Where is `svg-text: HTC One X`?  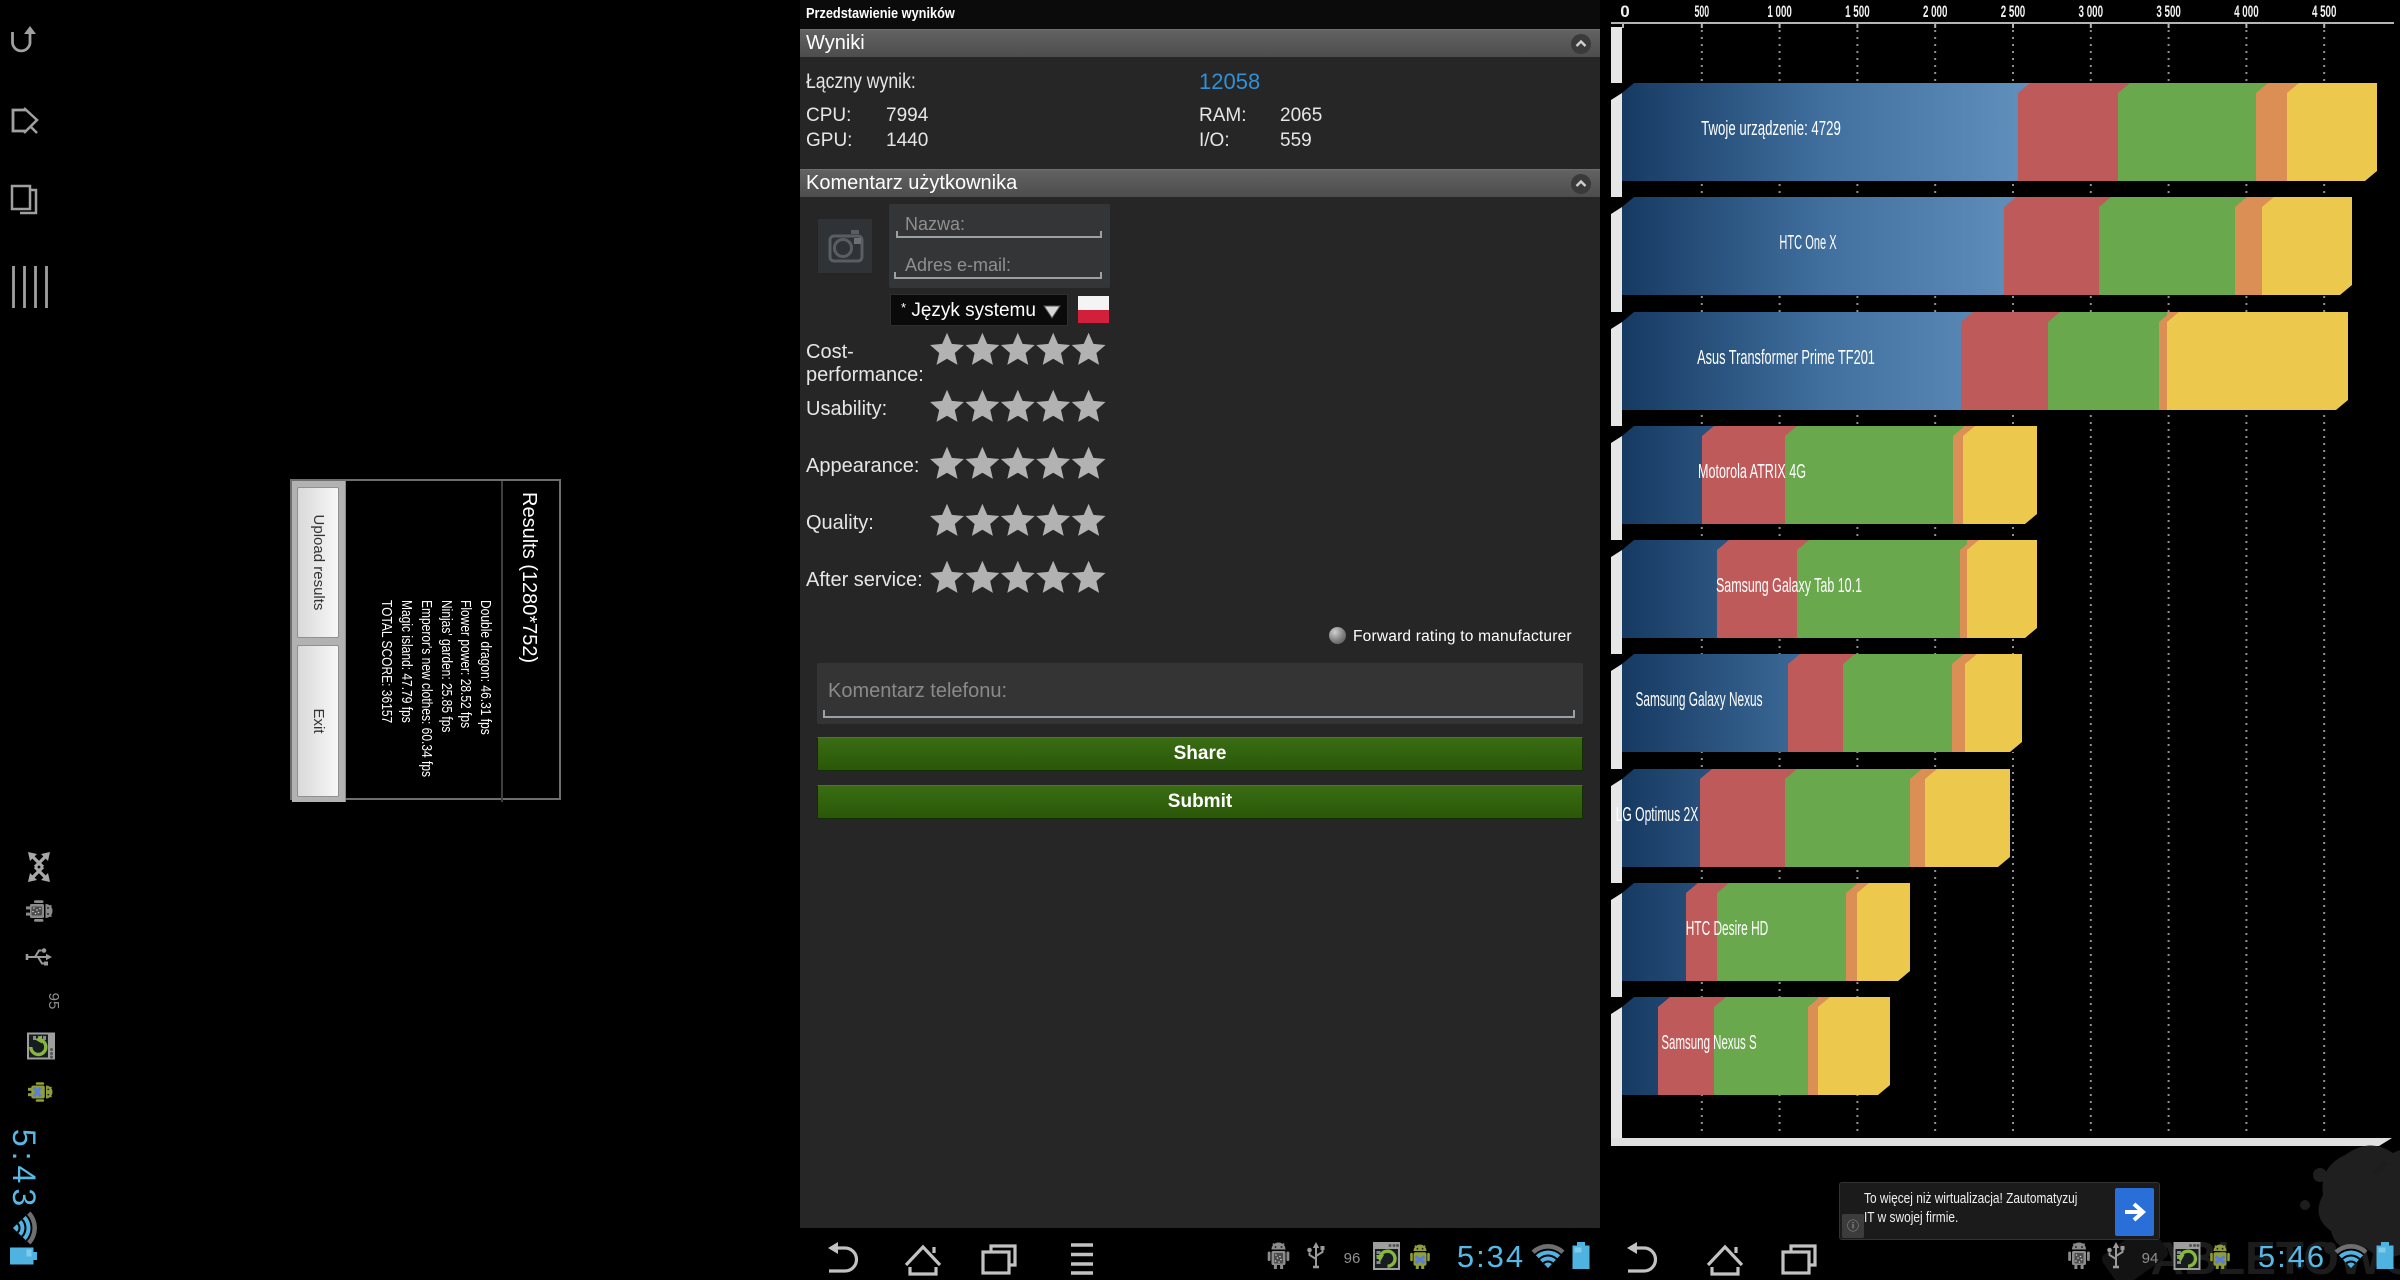
svg-text: HTC One X is located at coordinates (1807, 243).